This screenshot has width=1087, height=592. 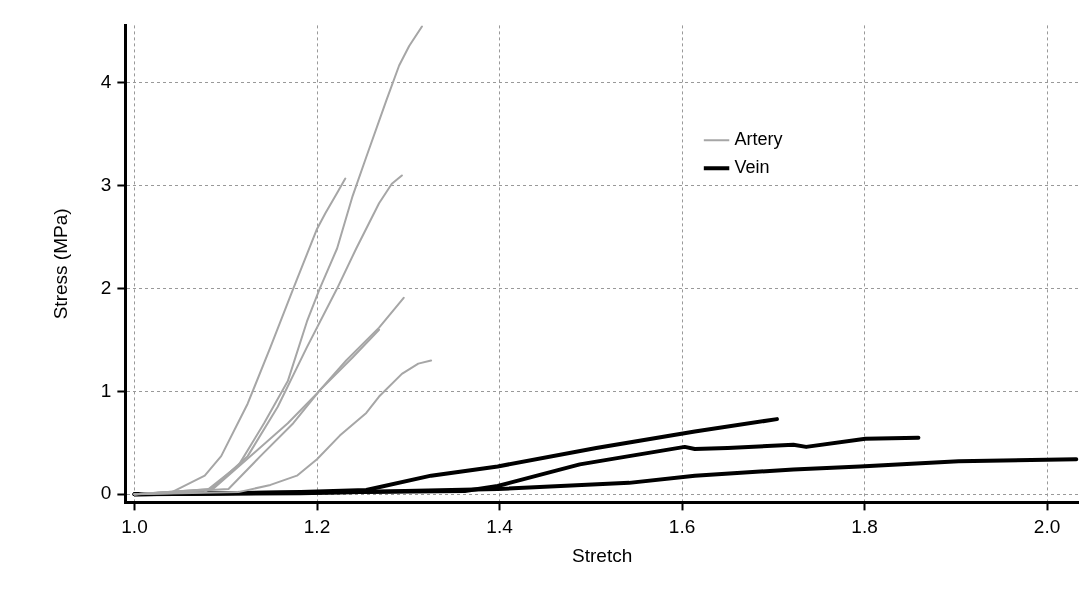 I want to click on x-tick-label: 1.8, so click(x=864, y=527).